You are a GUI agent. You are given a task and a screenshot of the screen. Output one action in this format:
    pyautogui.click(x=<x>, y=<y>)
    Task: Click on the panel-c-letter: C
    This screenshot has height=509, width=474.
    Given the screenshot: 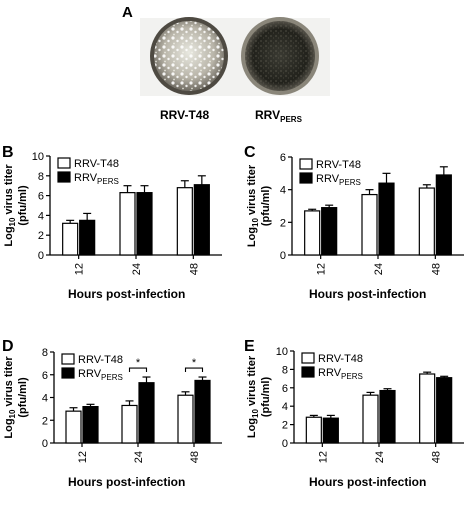 What is the action you would take?
    pyautogui.click(x=250, y=152)
    